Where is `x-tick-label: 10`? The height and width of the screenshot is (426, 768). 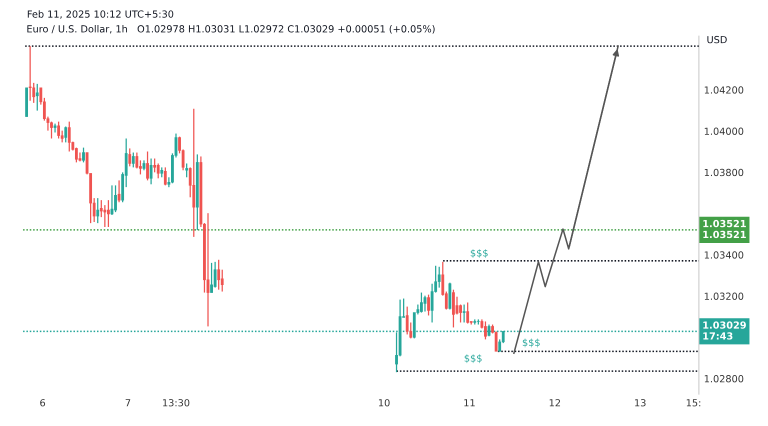
x-tick-label: 10 is located at coordinates (384, 402).